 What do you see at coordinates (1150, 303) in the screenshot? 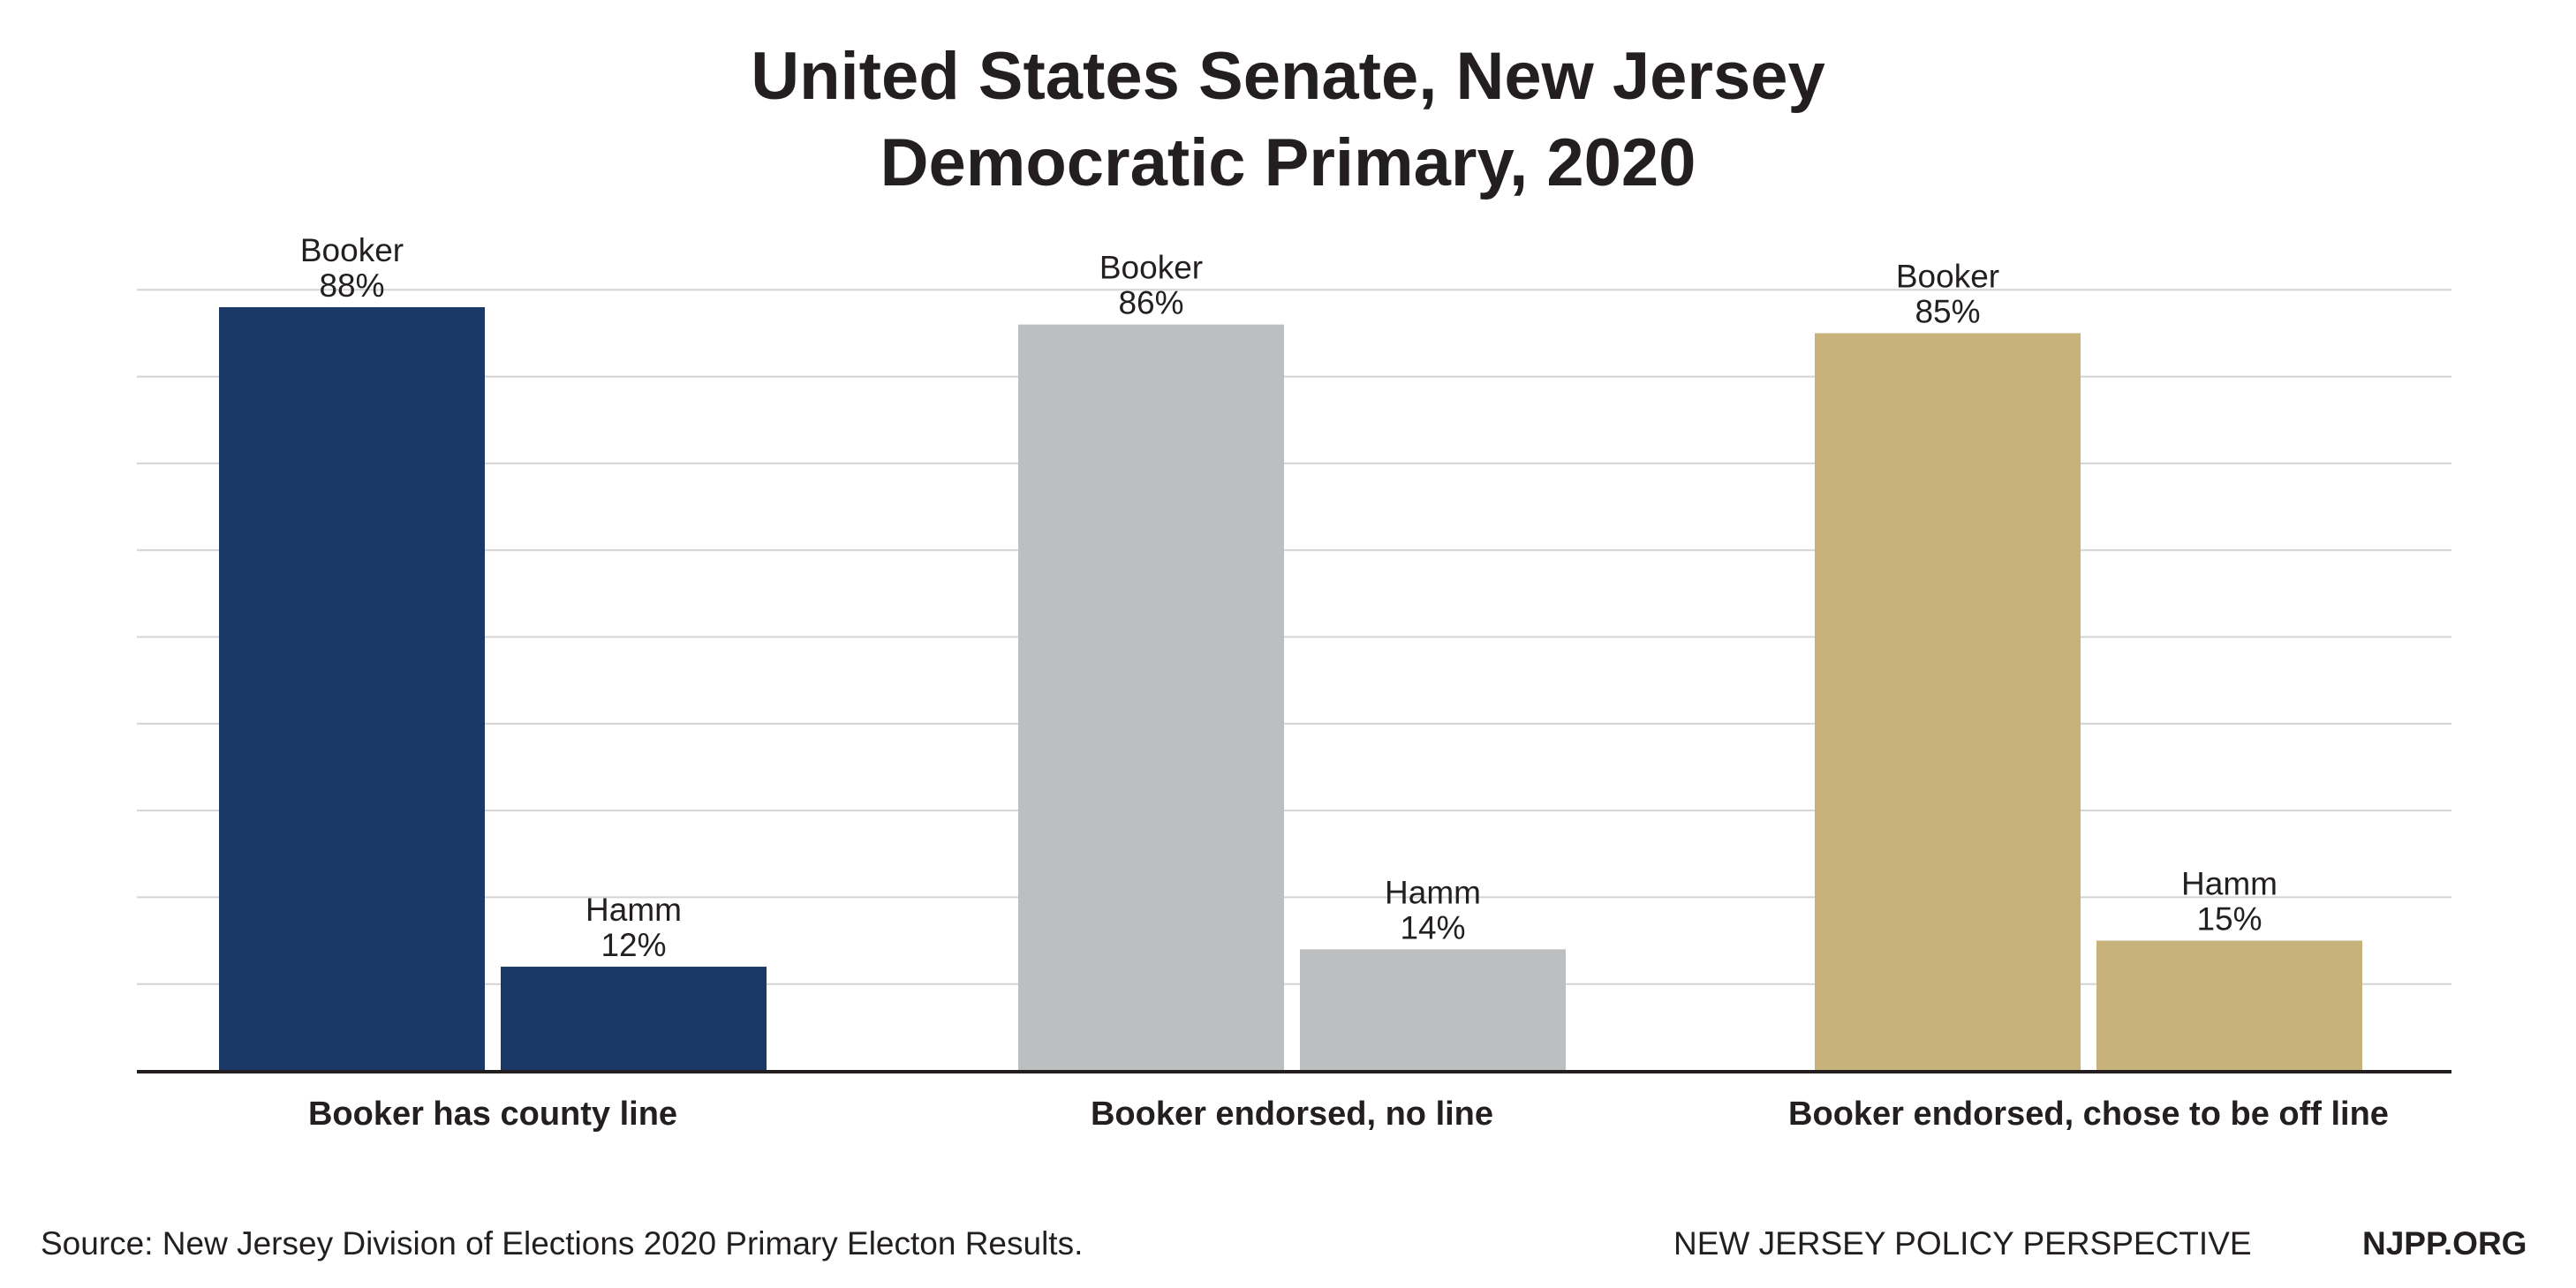
I see `data-label-value: 86%` at bounding box center [1150, 303].